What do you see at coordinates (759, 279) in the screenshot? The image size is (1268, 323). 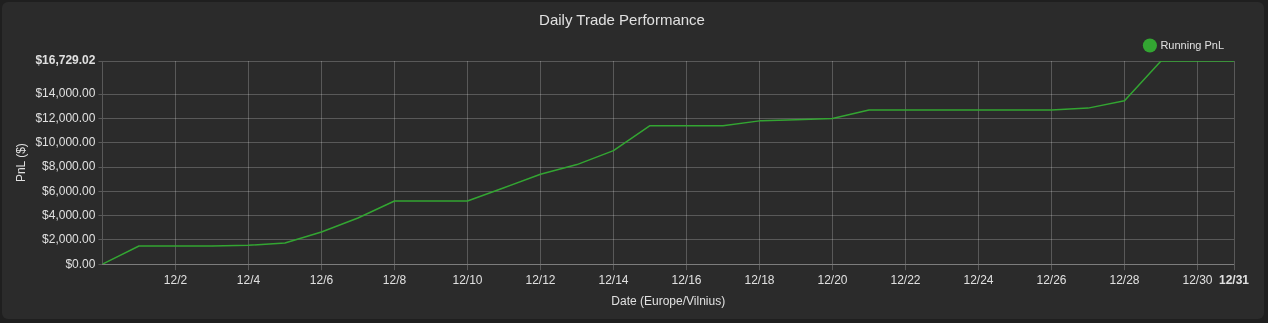 I see `x-tick-label: 12/18` at bounding box center [759, 279].